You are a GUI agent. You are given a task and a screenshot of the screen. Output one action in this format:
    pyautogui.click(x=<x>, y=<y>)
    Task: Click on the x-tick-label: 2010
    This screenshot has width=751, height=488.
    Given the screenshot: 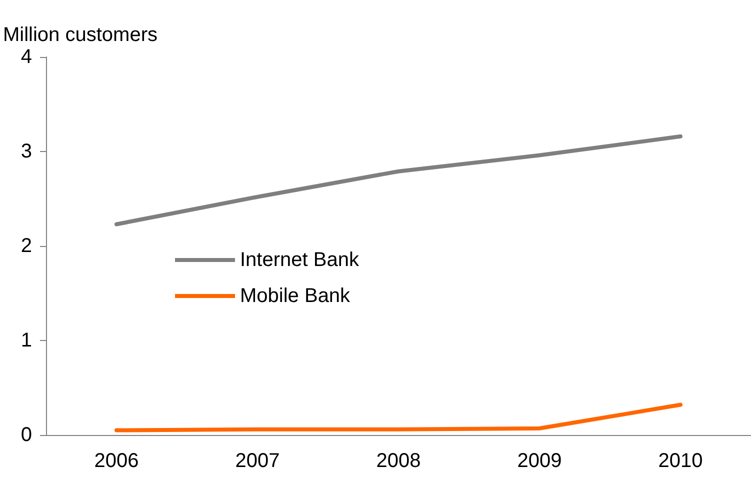 What is the action you would take?
    pyautogui.click(x=680, y=461)
    